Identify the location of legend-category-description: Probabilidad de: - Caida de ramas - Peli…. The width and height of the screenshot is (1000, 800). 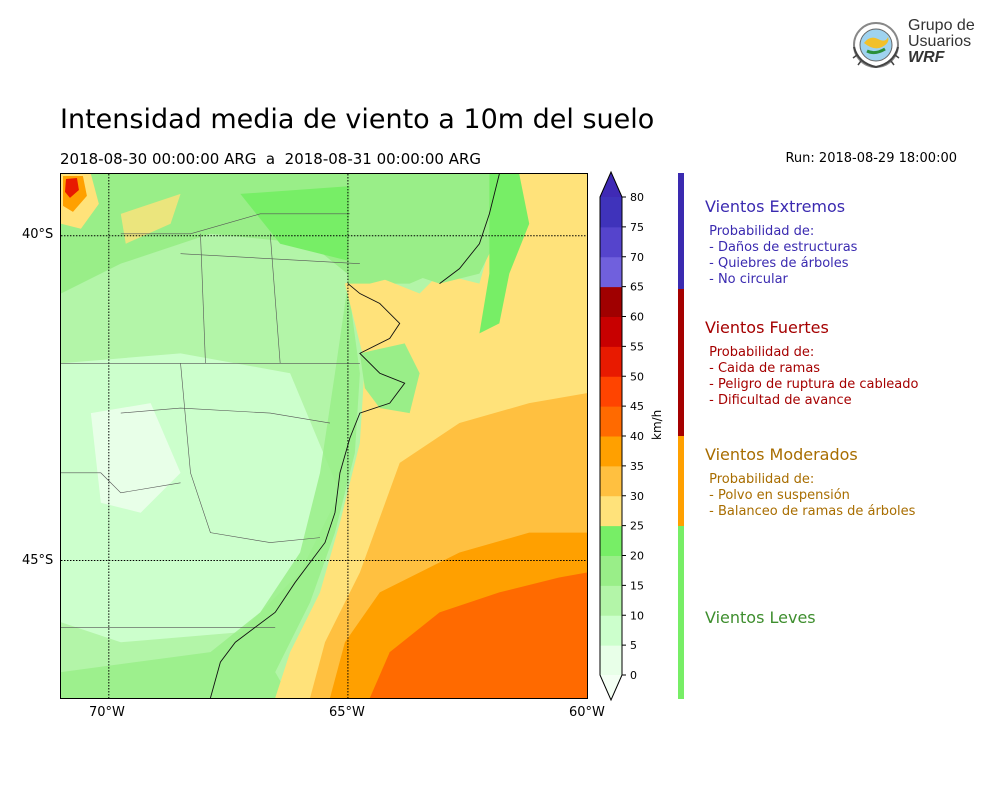
(814, 376).